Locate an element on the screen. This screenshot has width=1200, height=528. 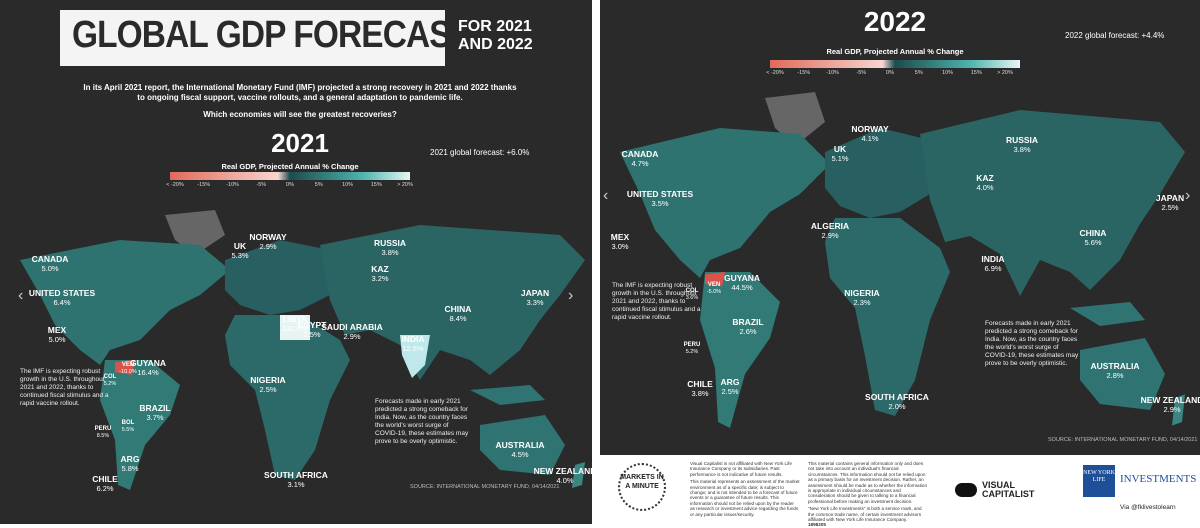
nyl-logo: NEW YORK LIFE is located at coordinates (1099, 481).